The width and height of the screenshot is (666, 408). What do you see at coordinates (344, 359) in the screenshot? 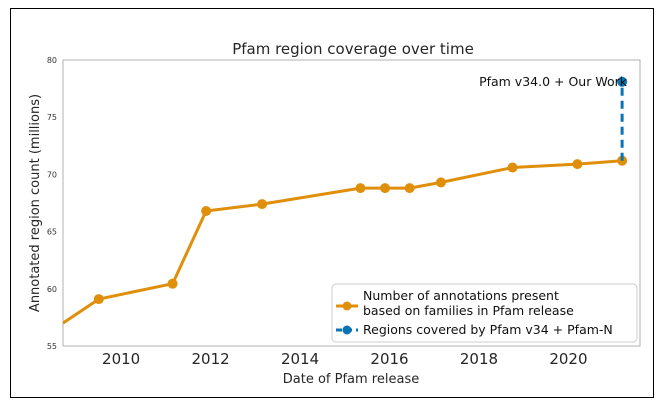
I see `x-axis: 2010 2012 2014 2016 2018 2020` at bounding box center [344, 359].